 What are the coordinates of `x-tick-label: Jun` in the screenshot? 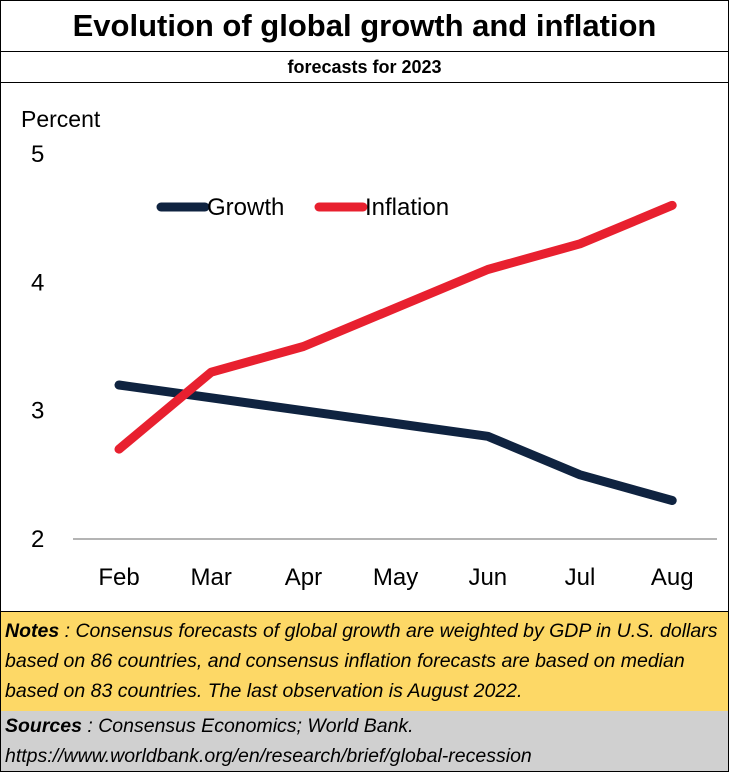 It's located at (487, 577).